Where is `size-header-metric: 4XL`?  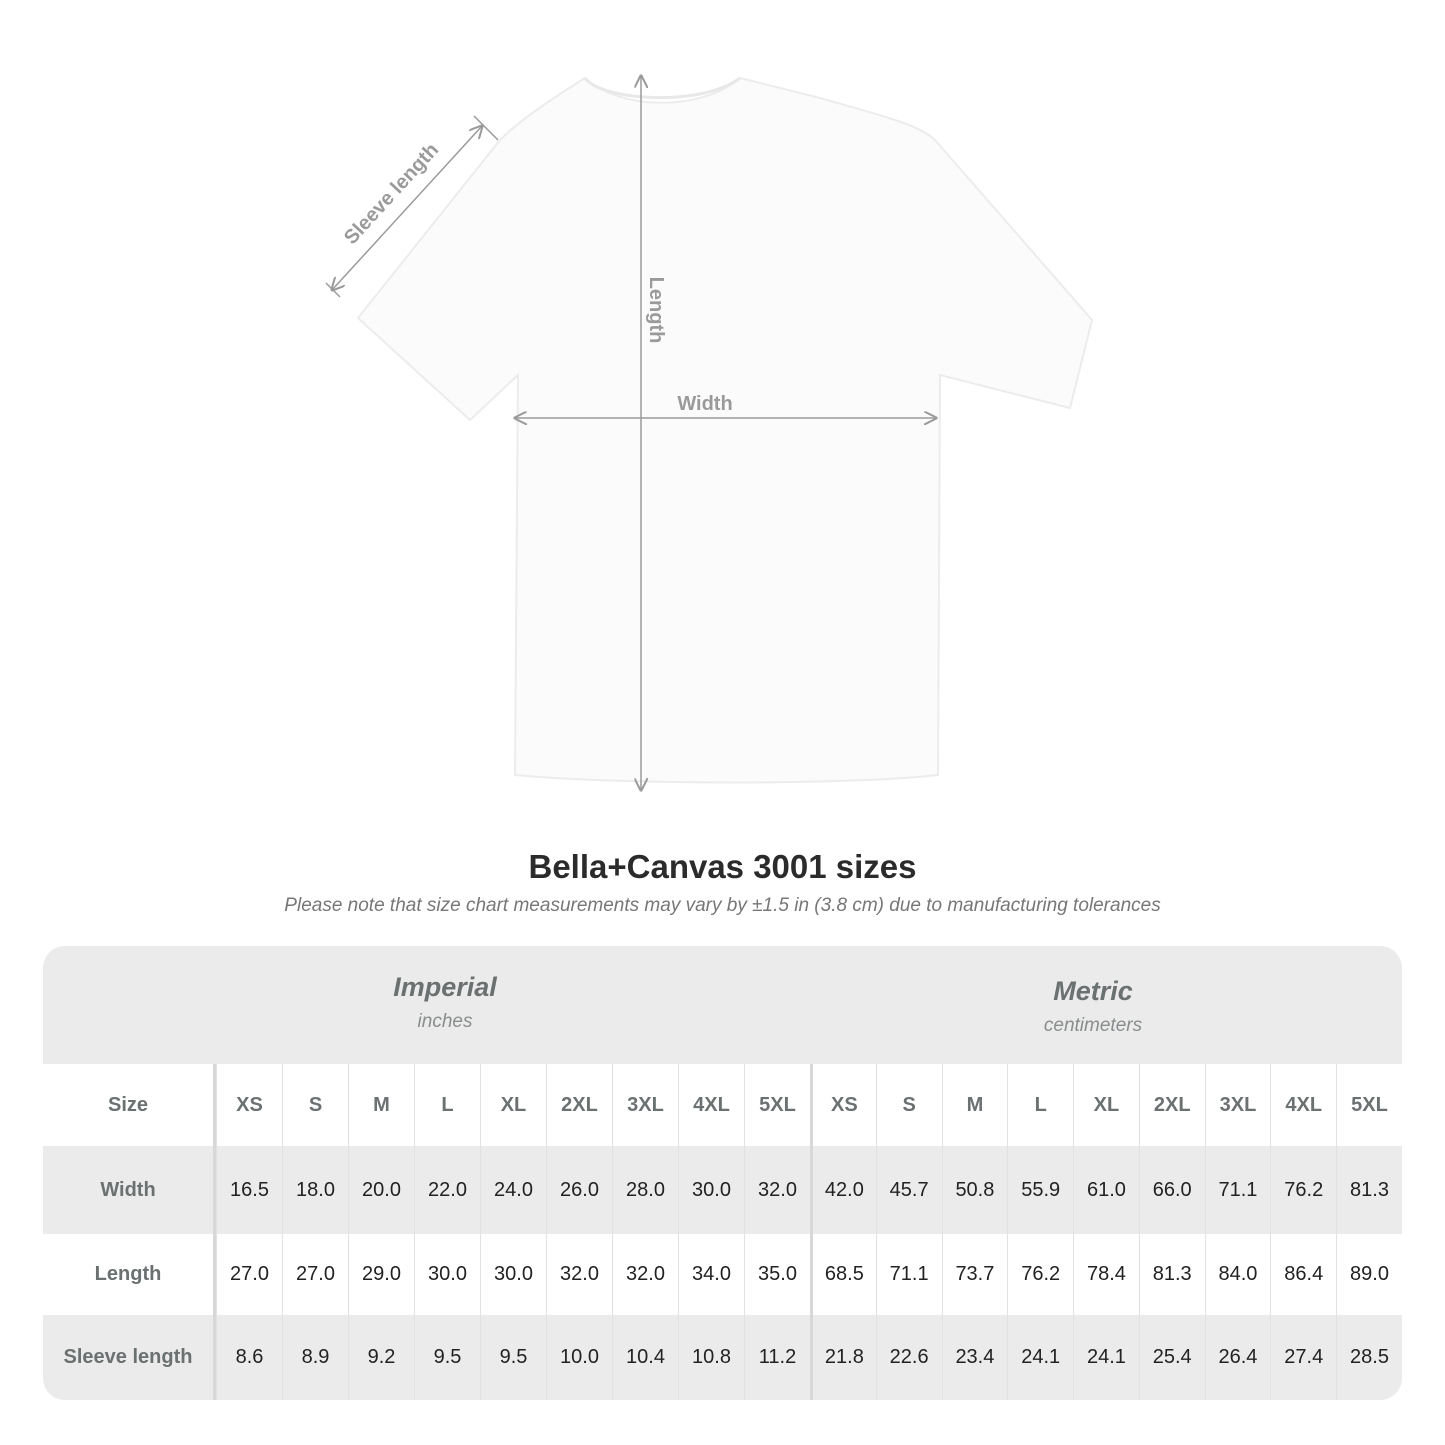 size-header-metric: 4XL is located at coordinates (1303, 1105).